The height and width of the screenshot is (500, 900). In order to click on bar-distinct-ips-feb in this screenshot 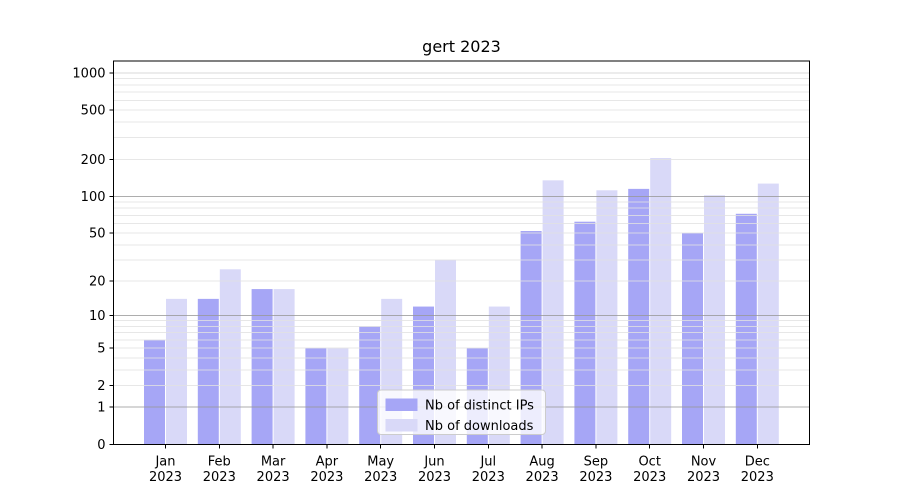, I will do `click(208, 371)`.